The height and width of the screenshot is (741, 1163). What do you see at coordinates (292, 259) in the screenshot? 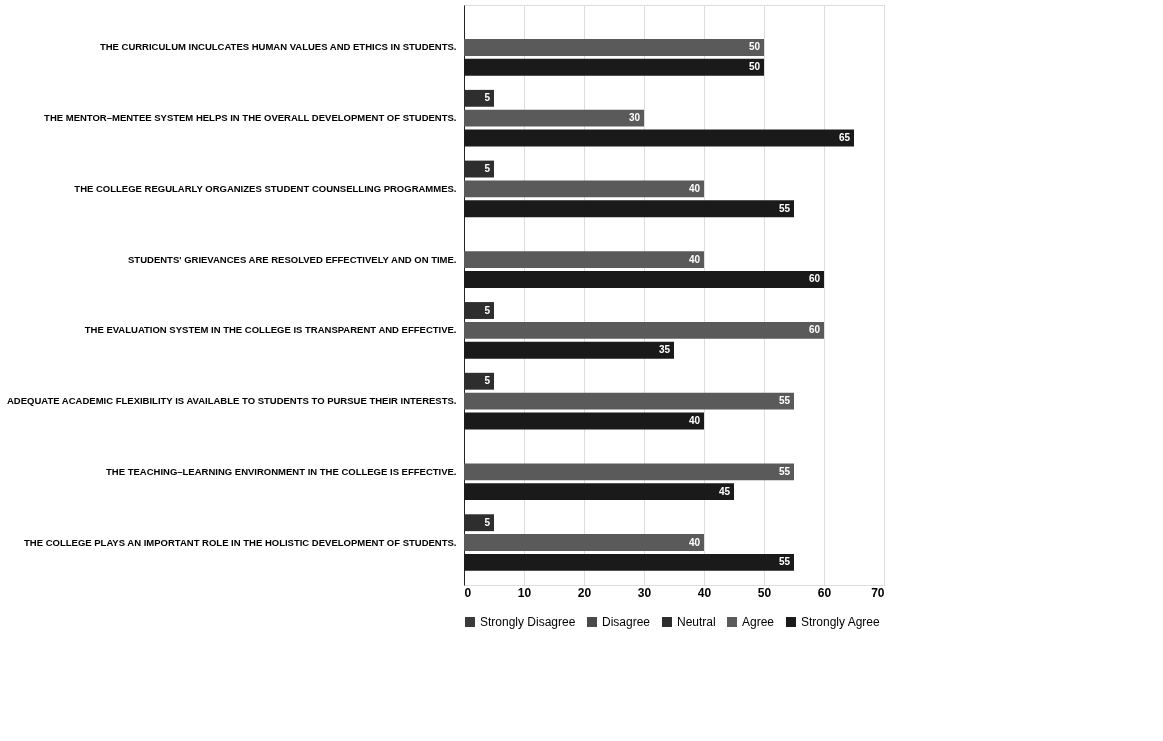
I see `y-tick-label: STUDENTS' GRIEVANCES ARE RESOLVED EFFECTIVELY AND ON TIME.` at bounding box center [292, 259].